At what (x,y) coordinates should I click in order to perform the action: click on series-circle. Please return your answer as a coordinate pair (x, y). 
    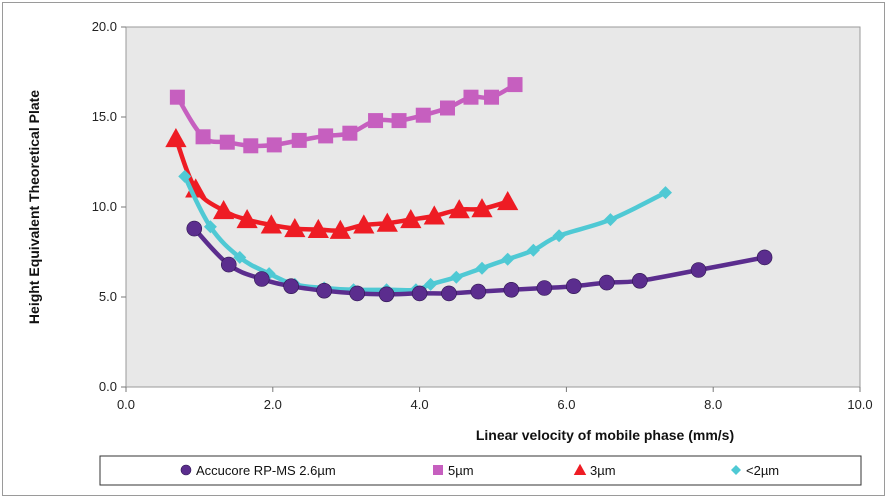
    Looking at the image, I should click on (479, 261).